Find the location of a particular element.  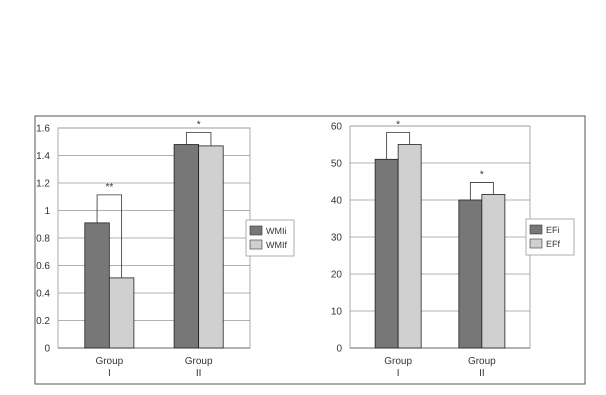

legend-label: EFf is located at coordinates (553, 244).